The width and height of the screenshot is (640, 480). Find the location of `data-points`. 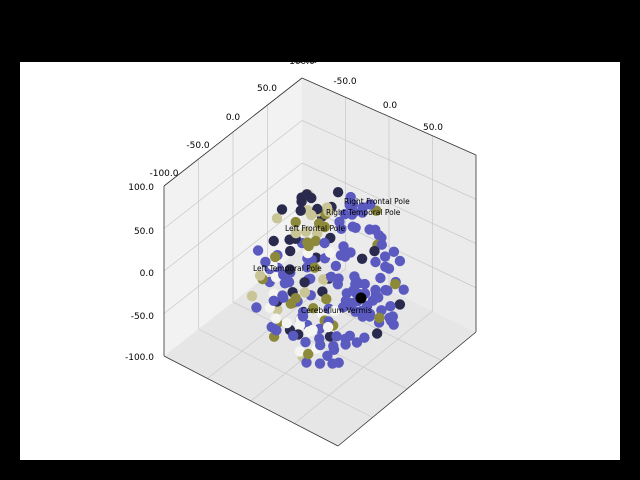

data-points is located at coordinates (327, 278).